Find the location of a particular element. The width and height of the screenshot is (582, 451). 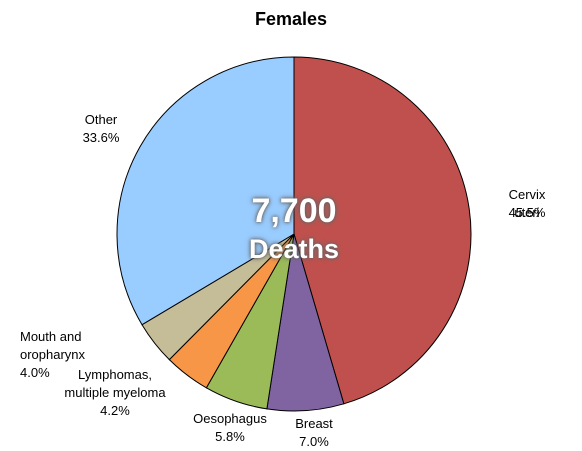

slice-label: Cervix uteri is located at coordinates (527, 203).